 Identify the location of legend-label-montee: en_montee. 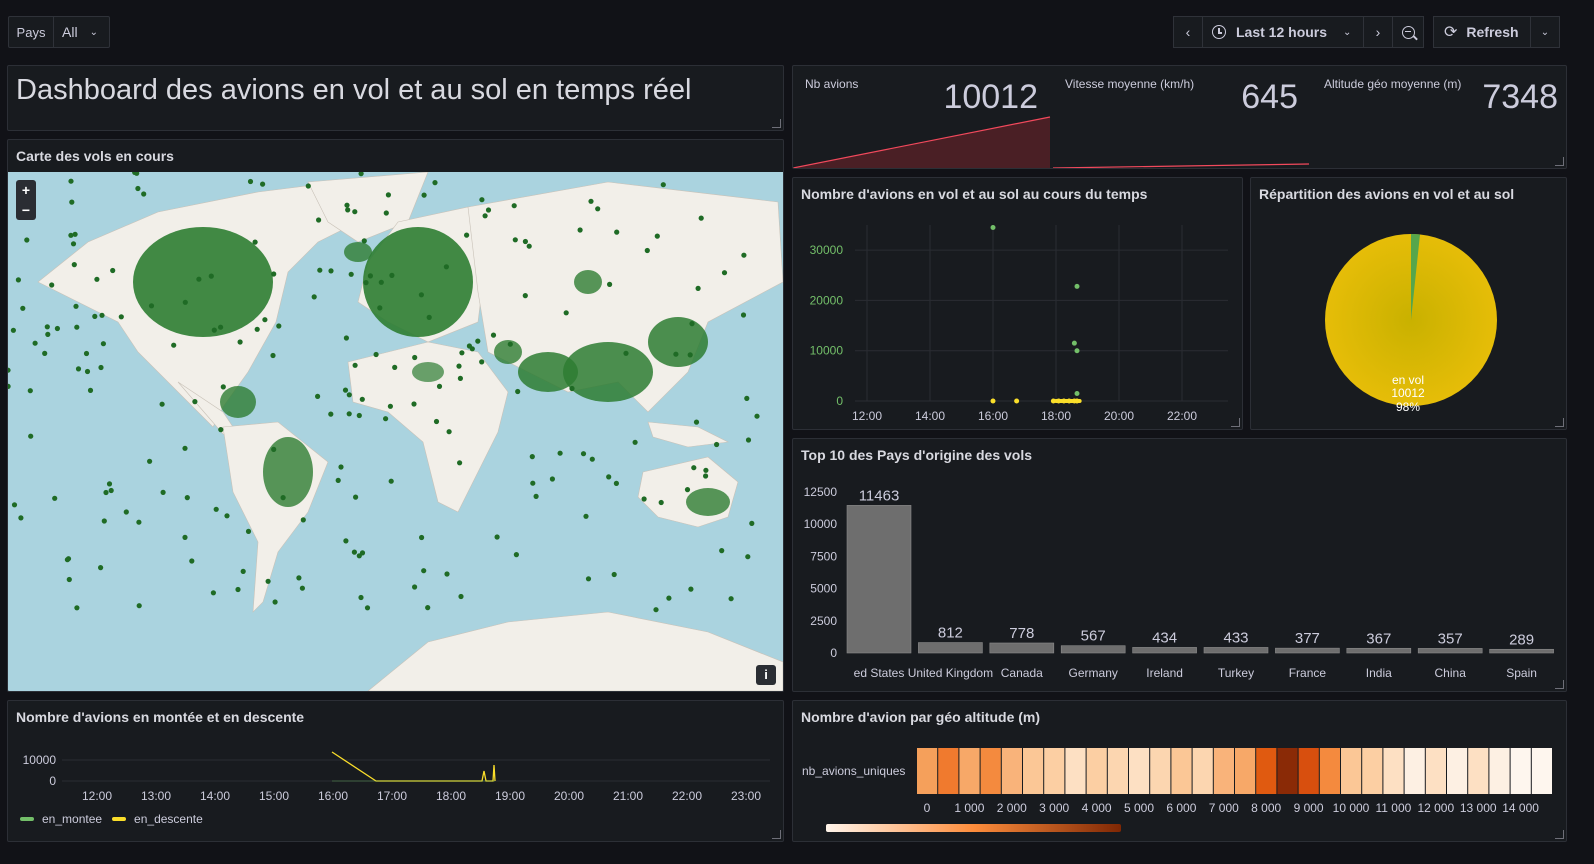
(72, 819).